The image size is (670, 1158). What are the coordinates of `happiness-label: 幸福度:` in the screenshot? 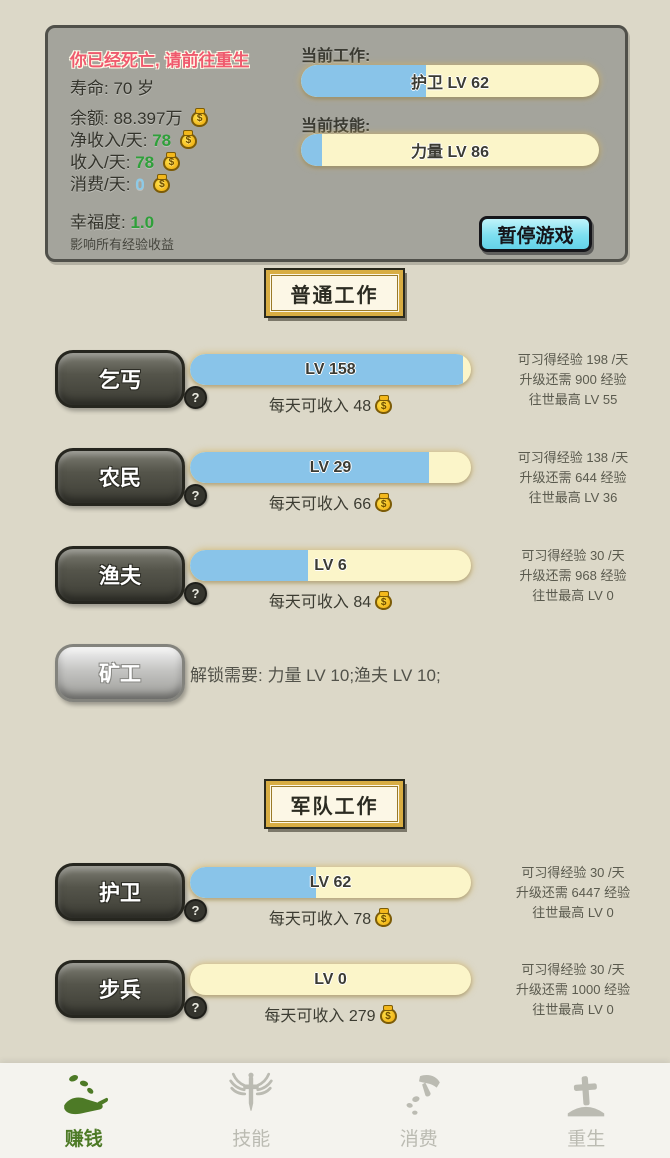 It's located at (98, 222).